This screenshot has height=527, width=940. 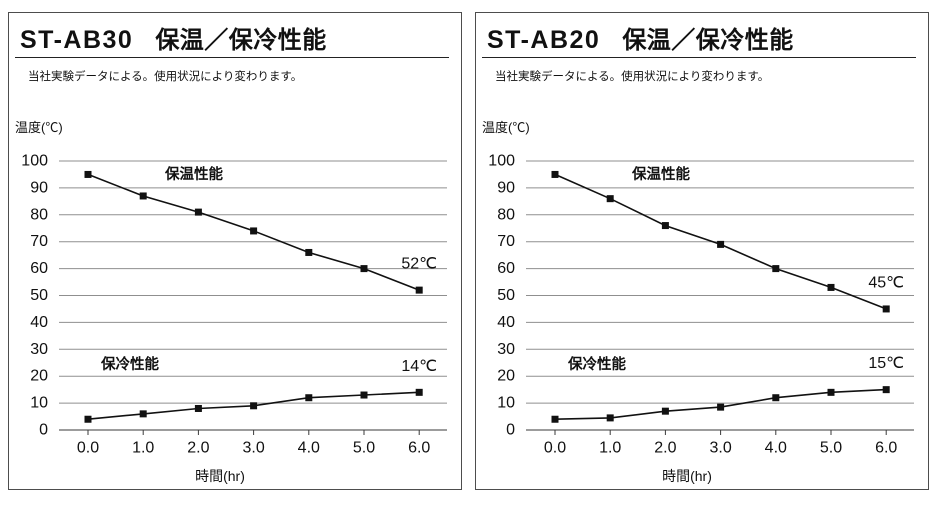 I want to click on chart-title: ST-AB20 保温／保冷性能, so click(x=640, y=42).